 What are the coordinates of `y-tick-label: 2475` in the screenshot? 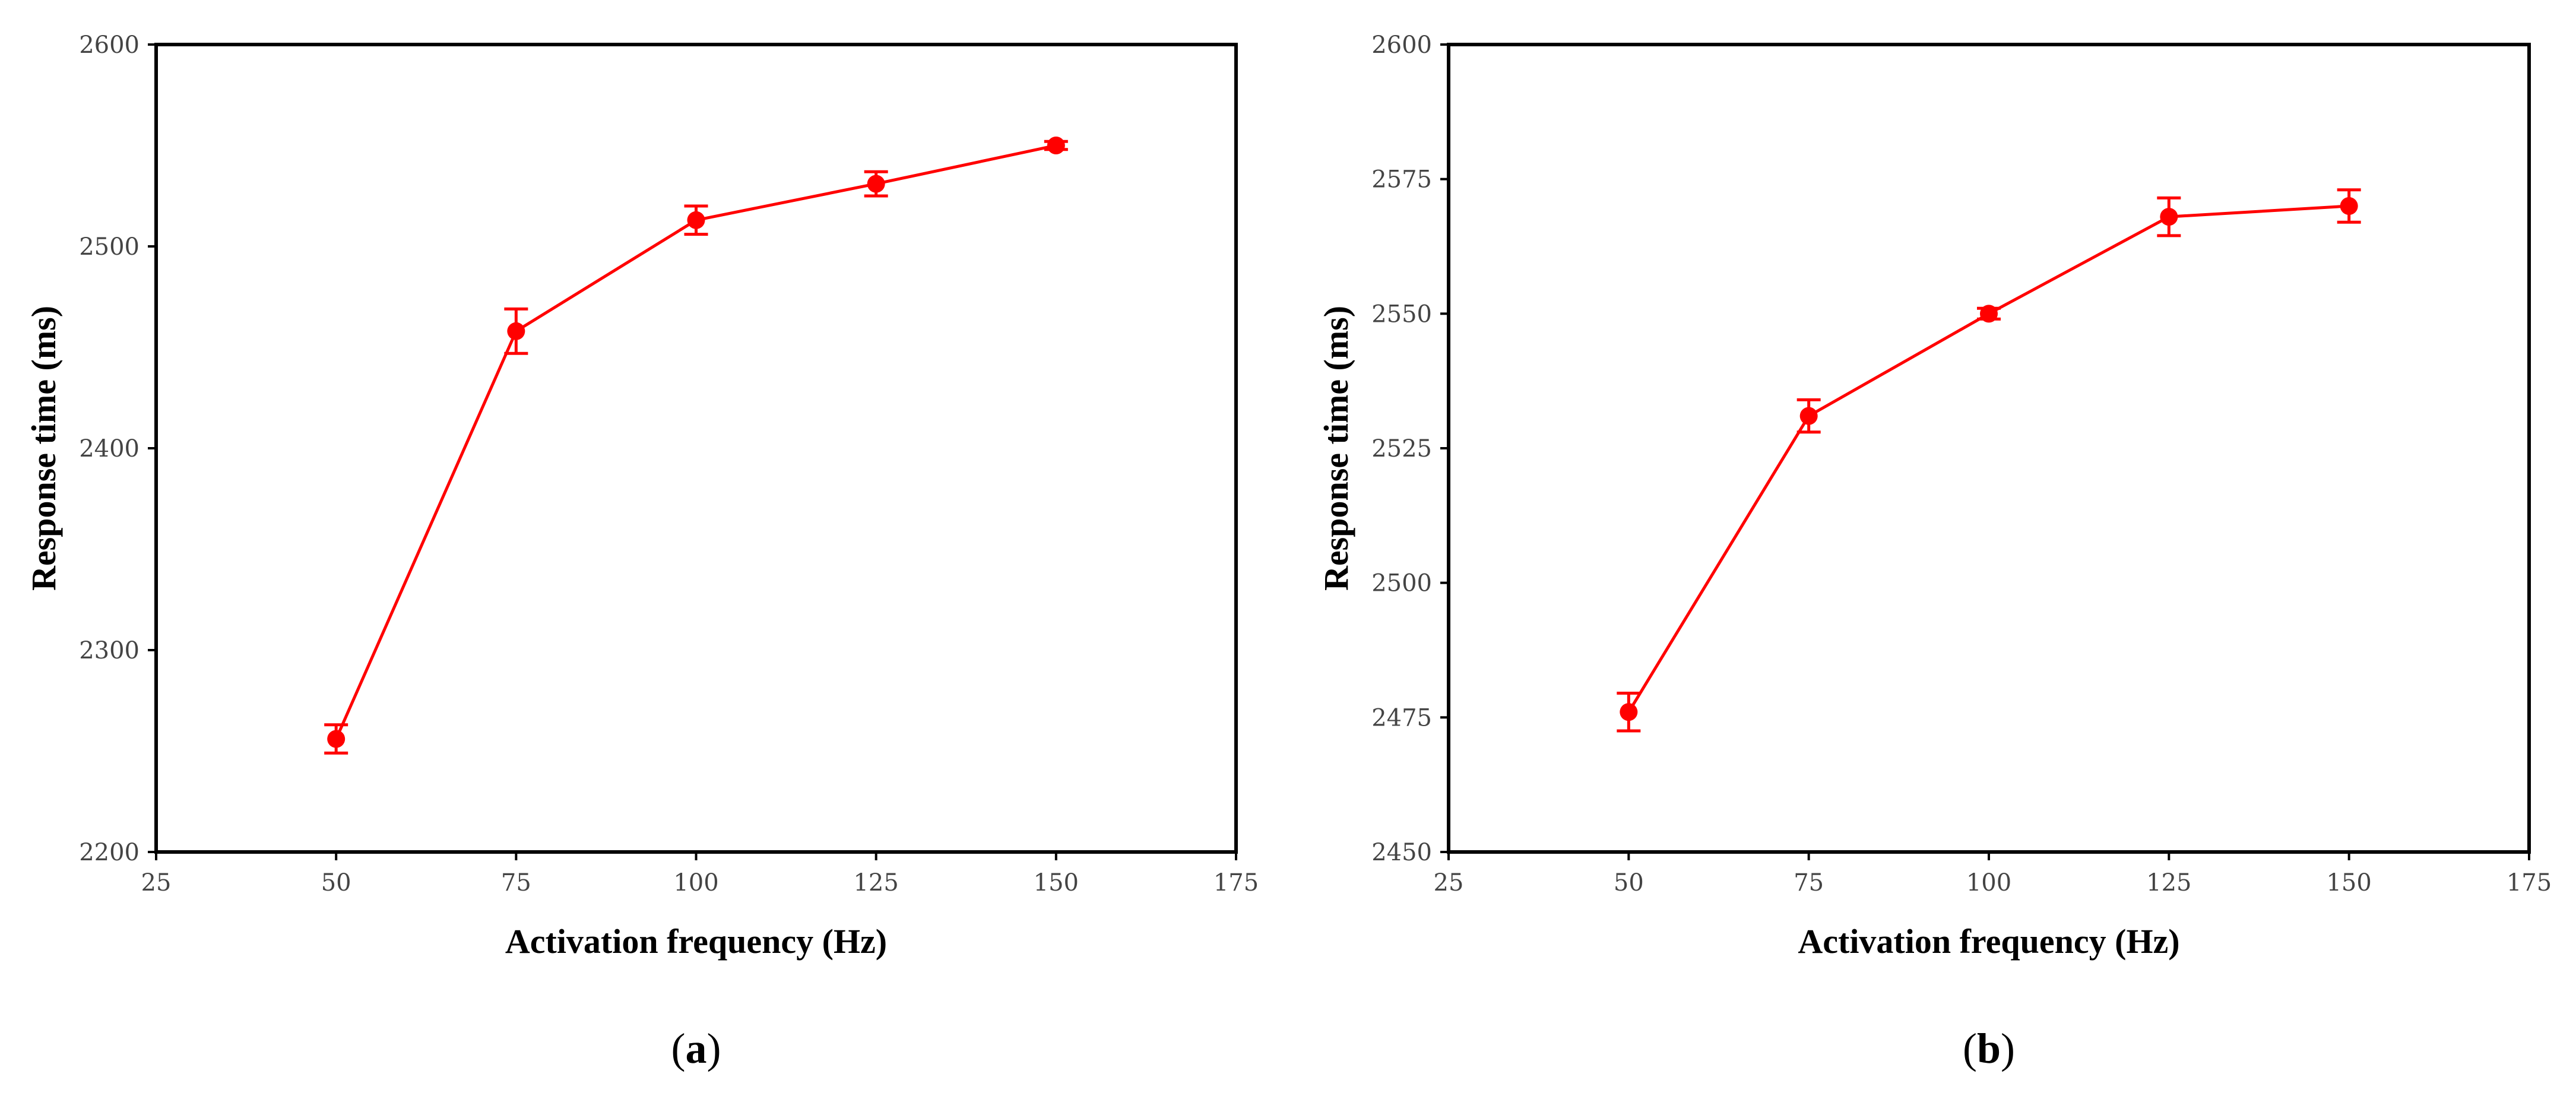 It's located at (1402, 717).